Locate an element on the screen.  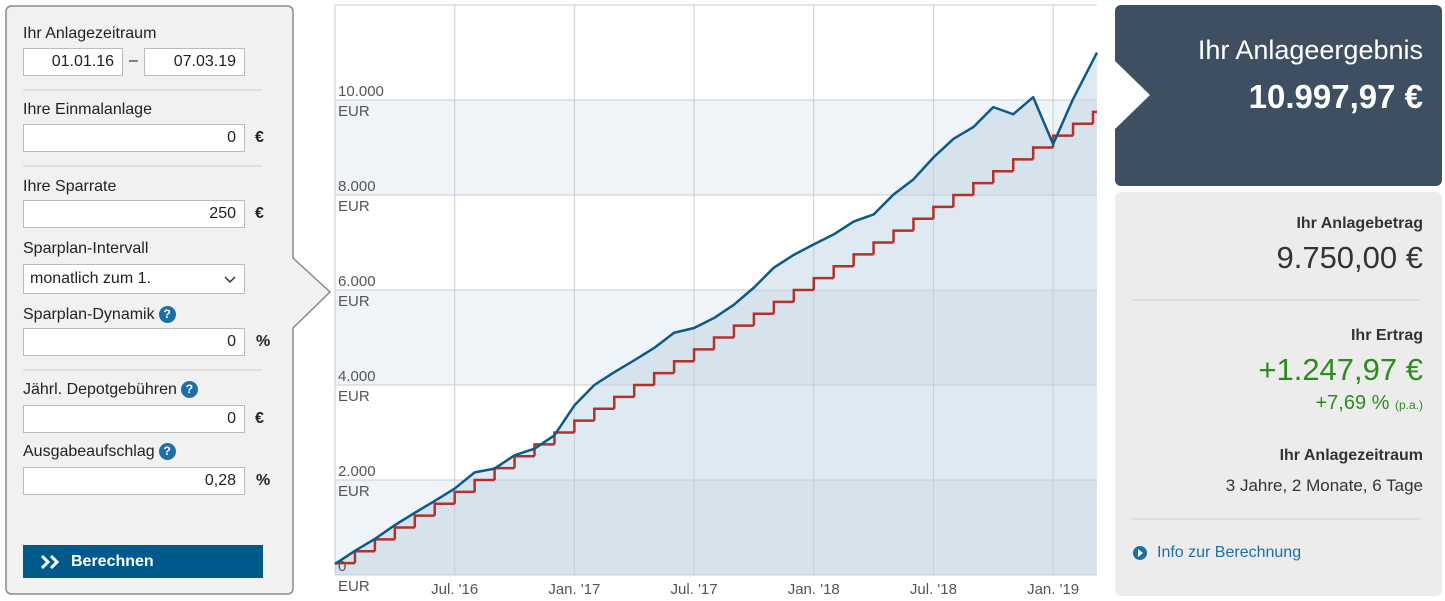
detail-value: +1.247,97 € is located at coordinates (1340, 369).